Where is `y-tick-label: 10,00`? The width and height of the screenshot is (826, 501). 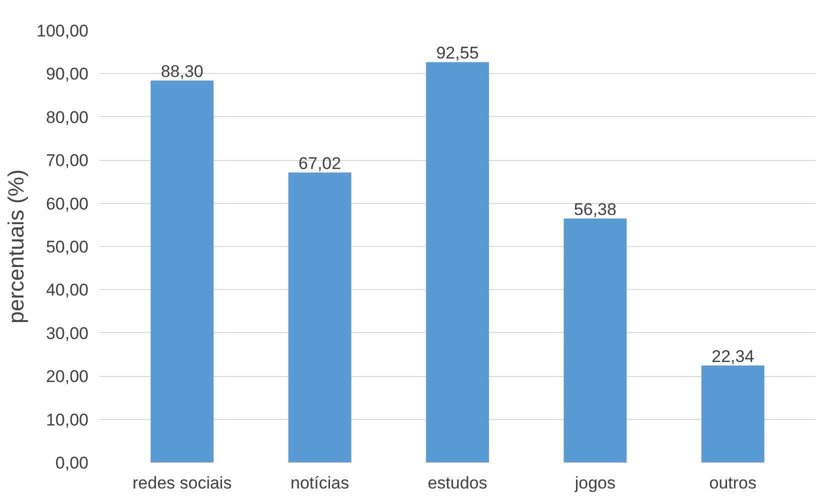
y-tick-label: 10,00 is located at coordinates (67, 420).